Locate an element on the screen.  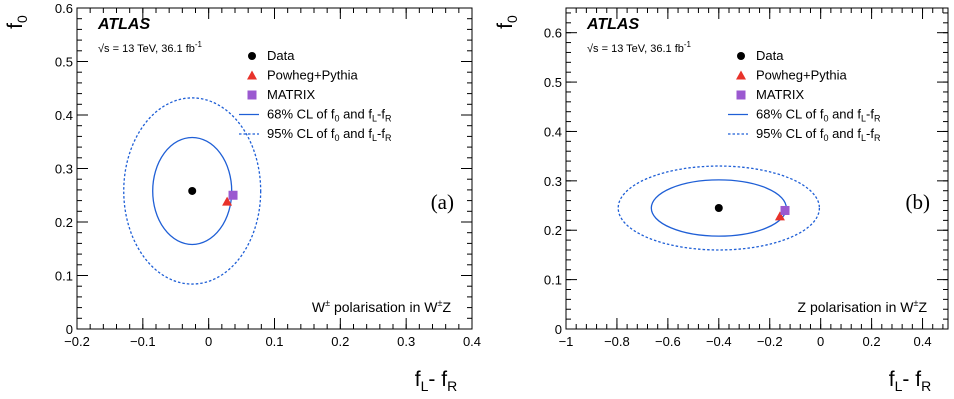
legend-text: Data is located at coordinates (770, 55).